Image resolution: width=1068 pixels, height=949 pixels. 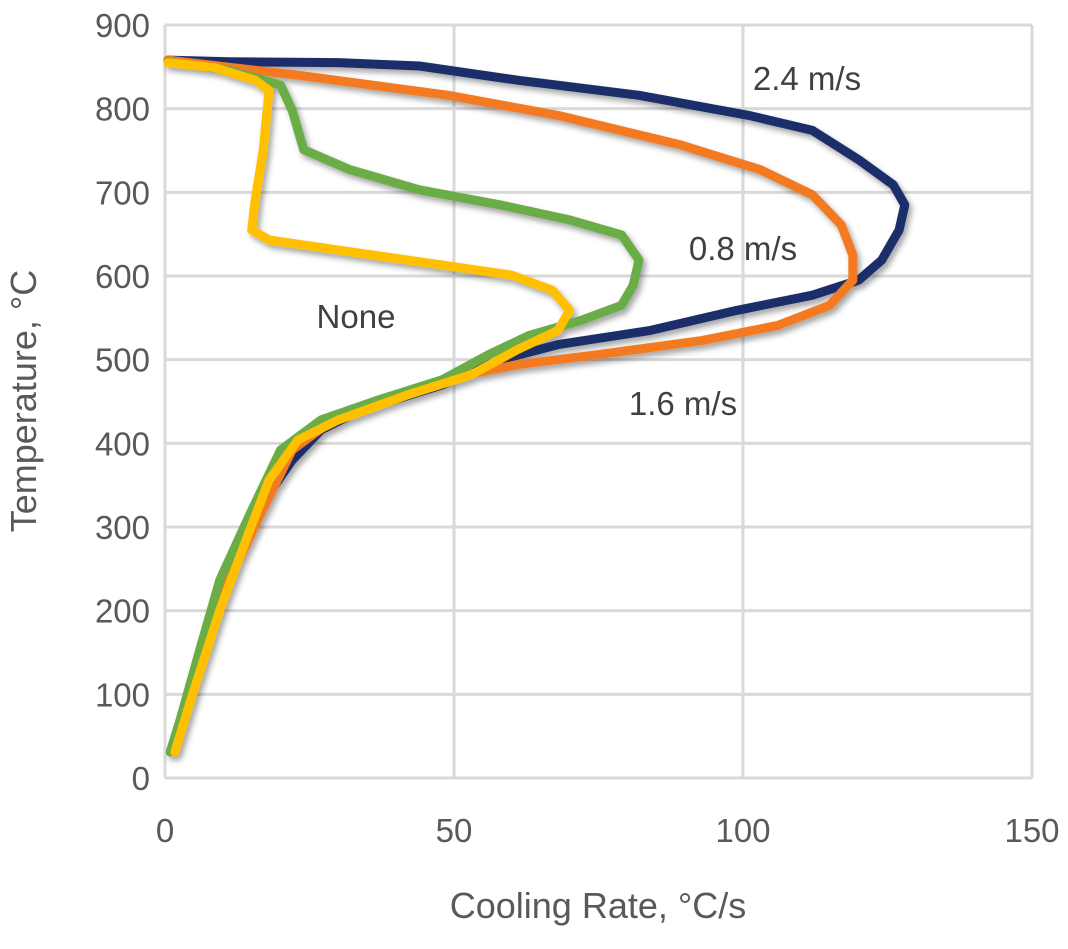 What do you see at coordinates (122, 25) in the screenshot?
I see `y-tick-label: 900` at bounding box center [122, 25].